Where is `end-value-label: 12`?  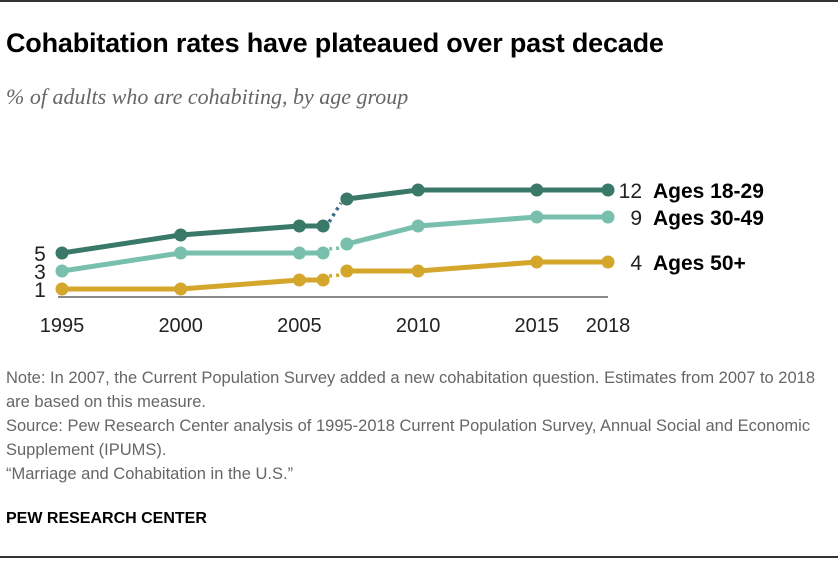 end-value-label: 12 is located at coordinates (630, 191).